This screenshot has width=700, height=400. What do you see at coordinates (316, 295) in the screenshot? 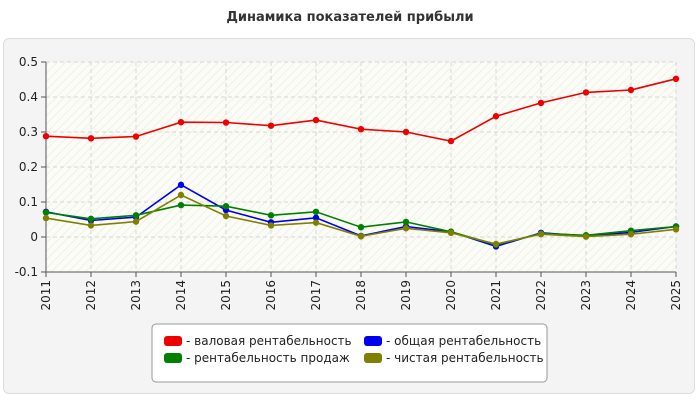
I see `x-tick-label: 2017` at bounding box center [316, 295].